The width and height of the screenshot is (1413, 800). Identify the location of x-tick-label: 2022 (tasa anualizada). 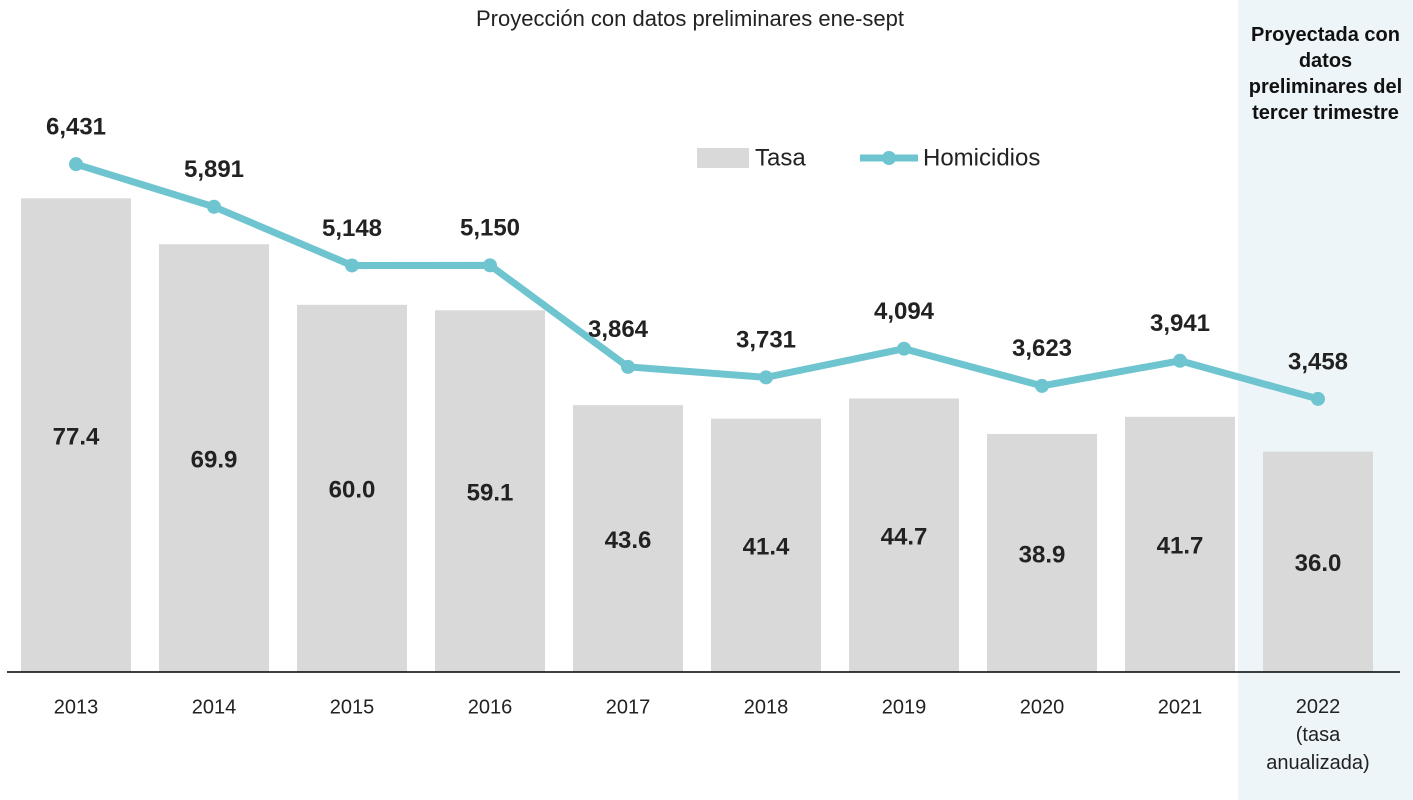
(1317, 735).